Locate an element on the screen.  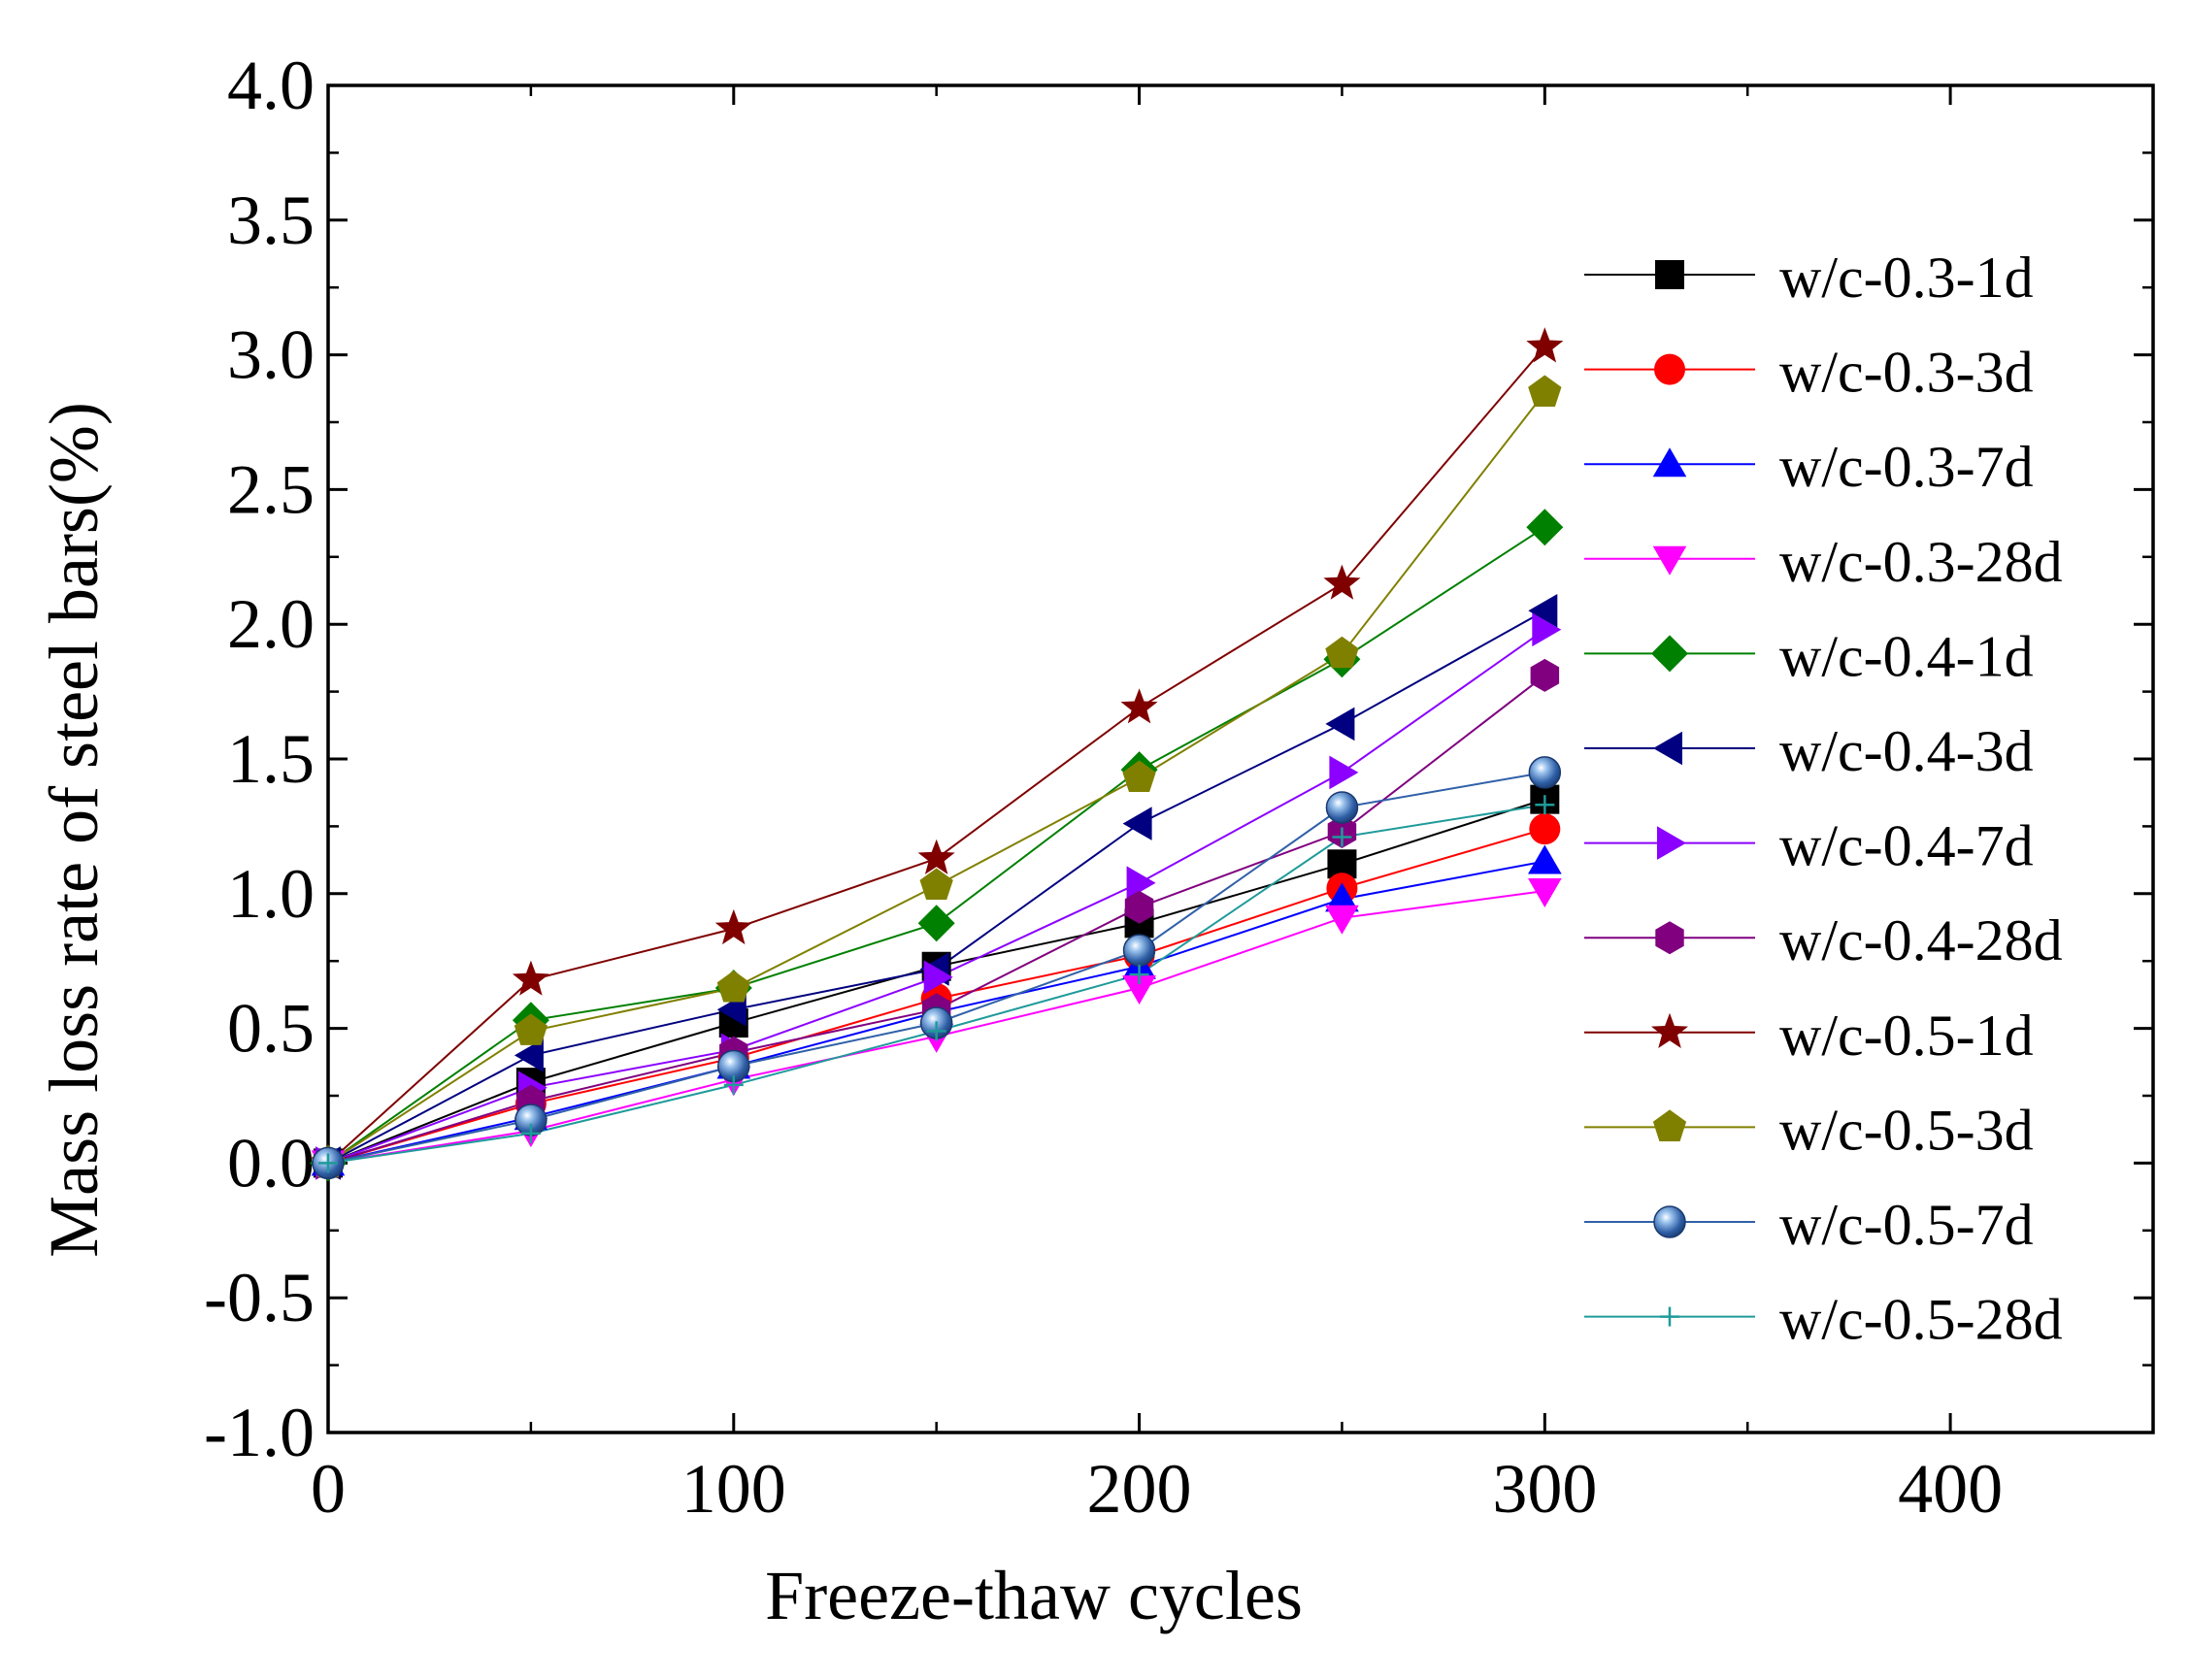
legend-item: w/c-0.5-3d is located at coordinates (1809, 1130).